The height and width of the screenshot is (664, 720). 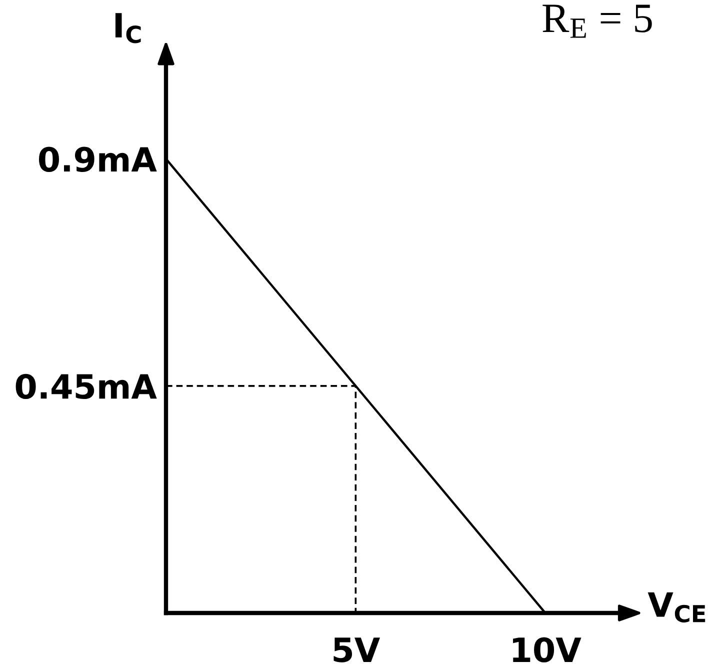 What do you see at coordinates (128, 28) in the screenshot?
I see `y-axis-title: I$_{C}$` at bounding box center [128, 28].